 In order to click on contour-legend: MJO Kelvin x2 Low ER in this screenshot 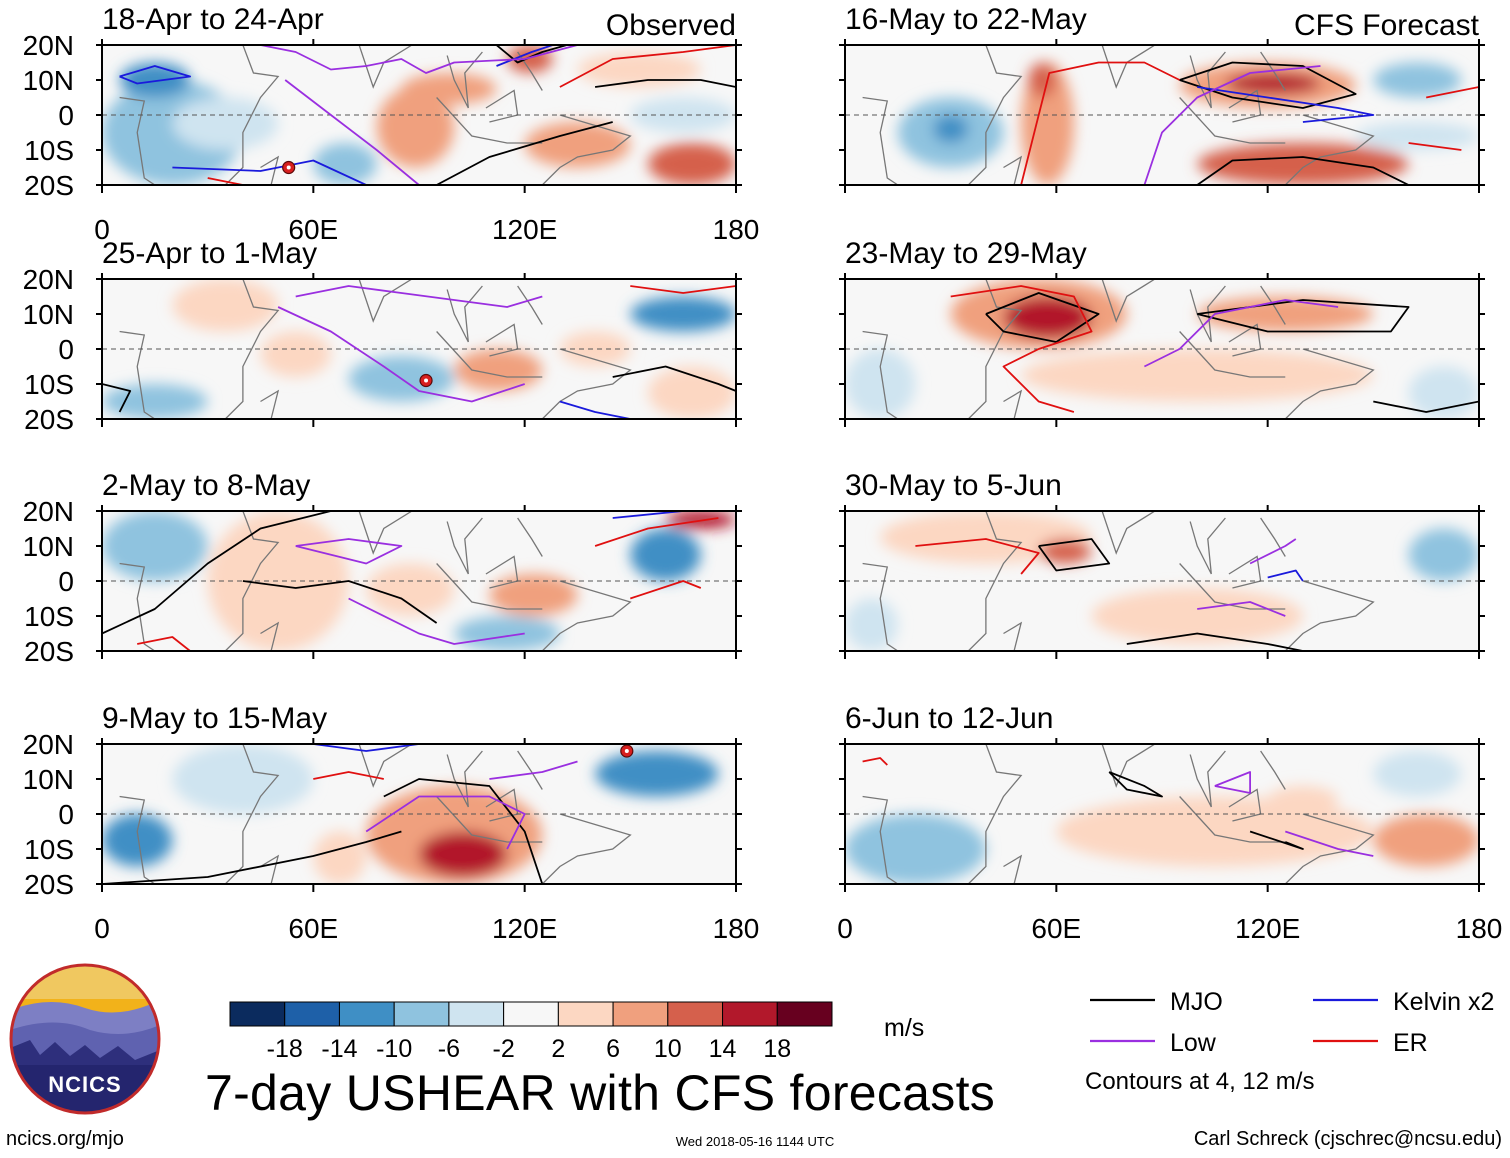, I will do `click(1292, 1022)`.